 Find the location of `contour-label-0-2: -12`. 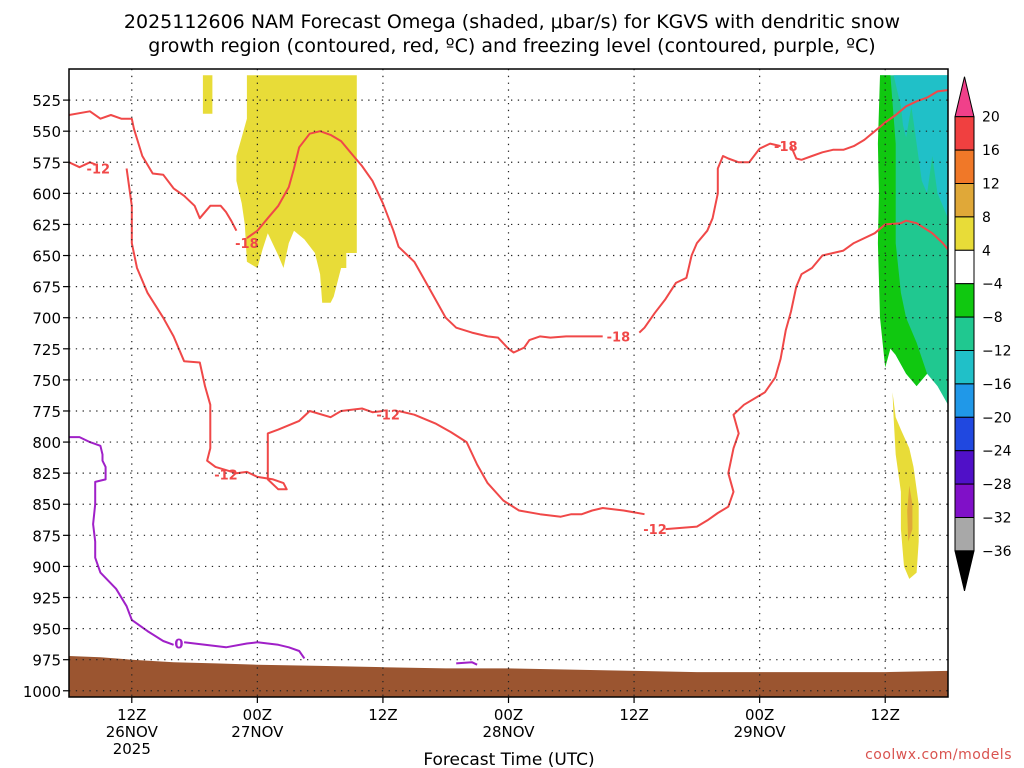

contour-label-0-2: -12 is located at coordinates (388, 416).